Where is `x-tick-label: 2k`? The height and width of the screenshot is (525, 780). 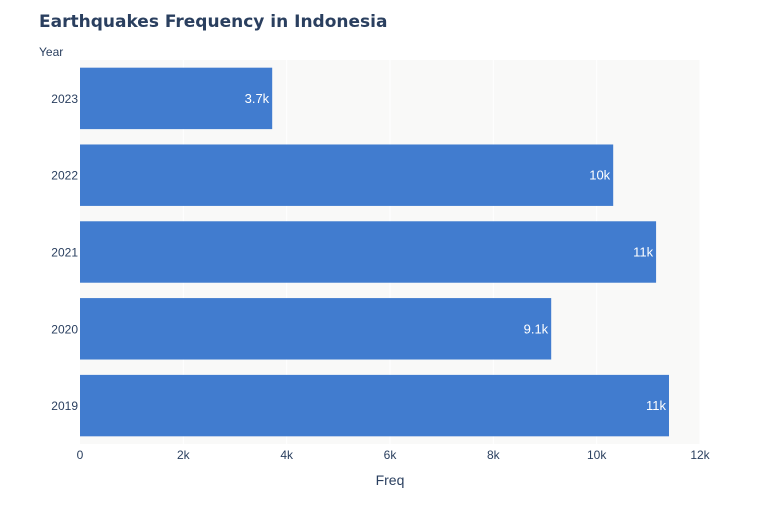 x-tick-label: 2k is located at coordinates (184, 455).